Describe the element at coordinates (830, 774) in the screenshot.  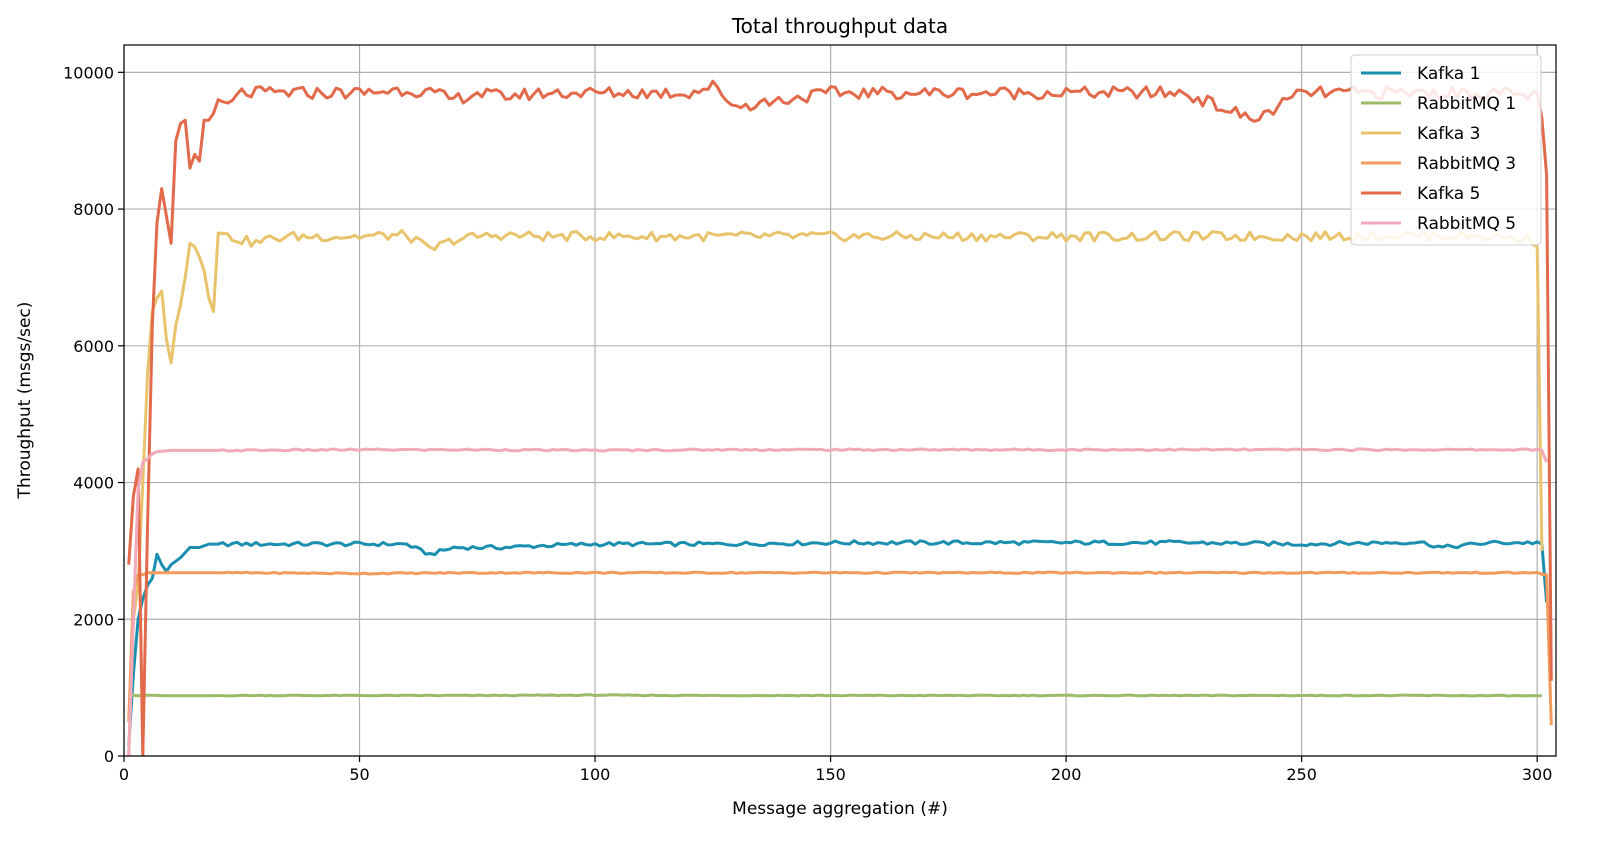
I see `x-tick-label: 150` at that location.